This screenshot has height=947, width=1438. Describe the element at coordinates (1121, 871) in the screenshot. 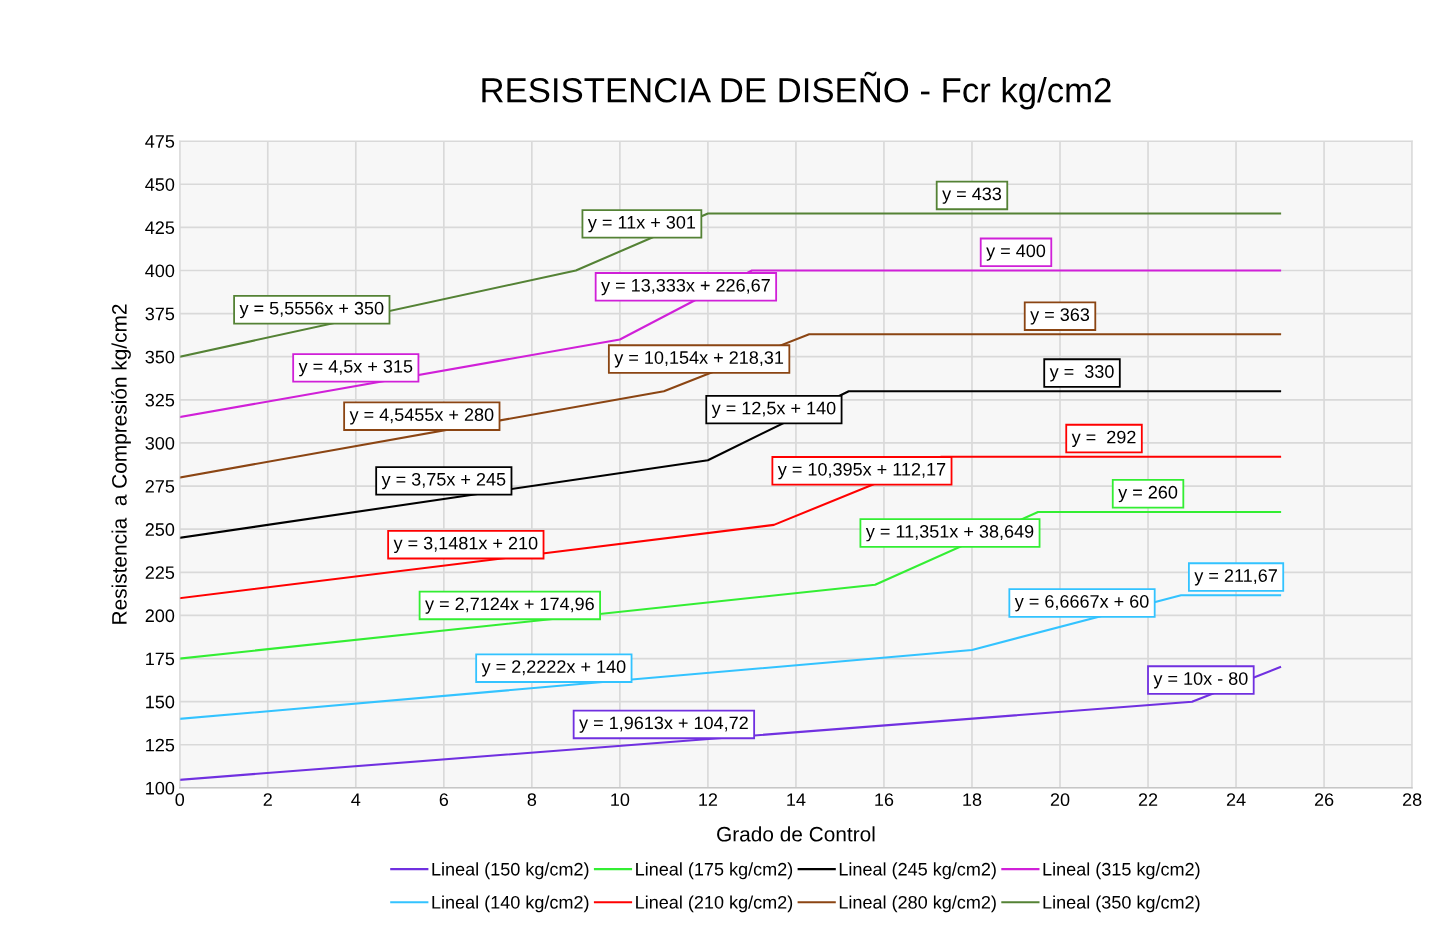

I see `legend-label: Lineal (315 kg/cm2)` at that location.